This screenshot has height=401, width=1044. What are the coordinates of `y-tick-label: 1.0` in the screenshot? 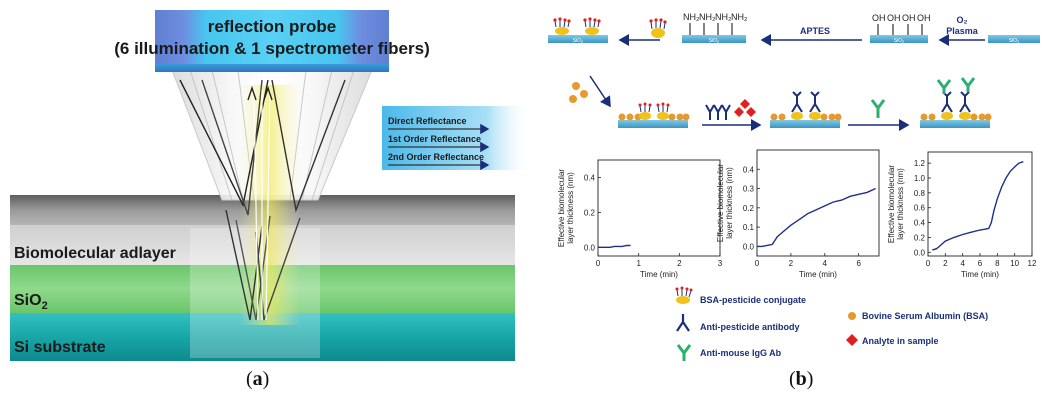 It's located at (920, 178).